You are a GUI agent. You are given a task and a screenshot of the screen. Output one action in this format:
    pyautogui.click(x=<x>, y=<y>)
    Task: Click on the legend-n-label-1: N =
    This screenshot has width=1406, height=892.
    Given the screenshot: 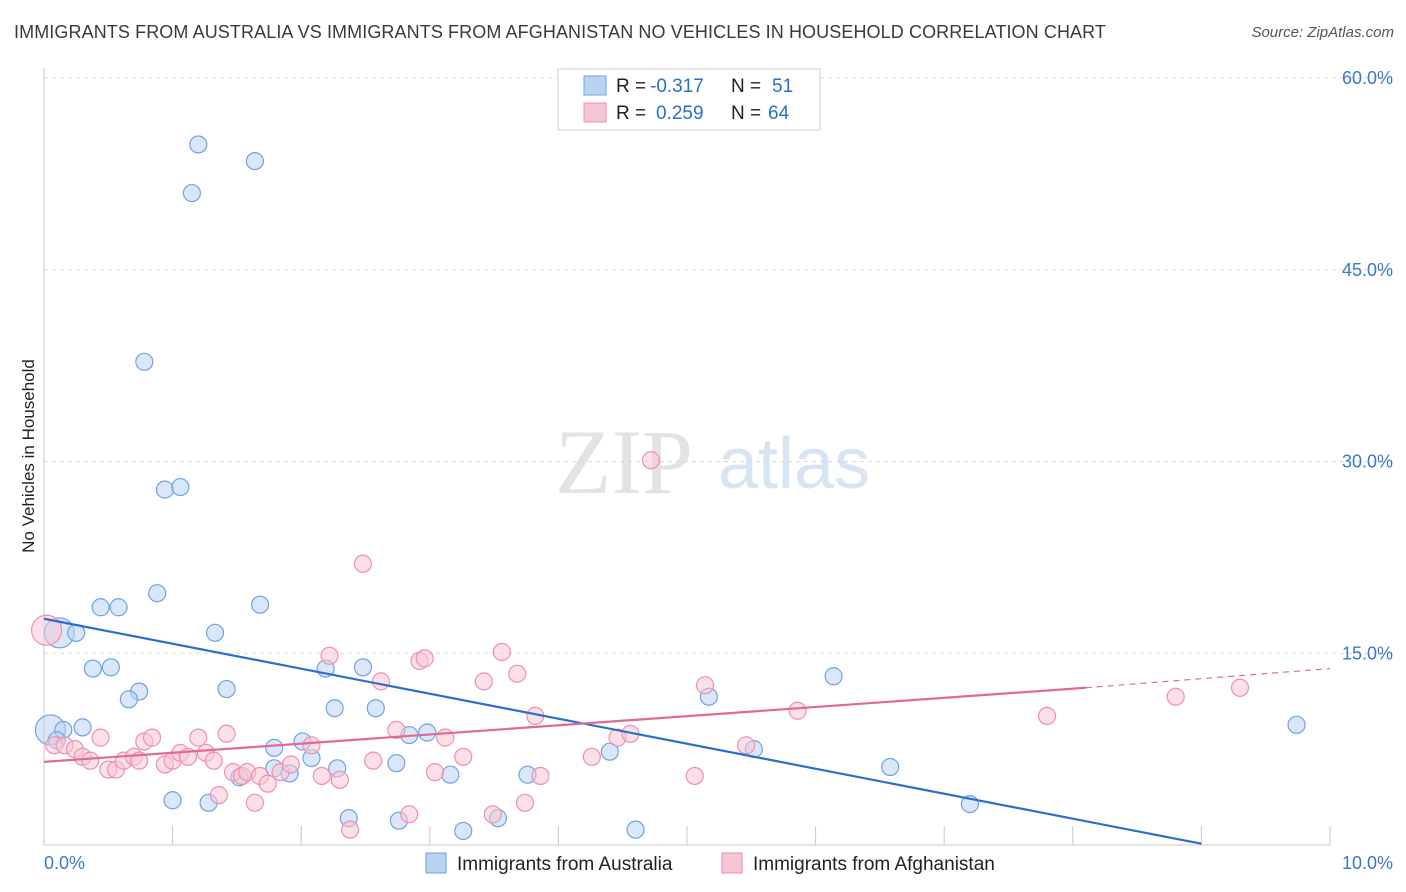 What is the action you would take?
    pyautogui.click(x=746, y=86)
    